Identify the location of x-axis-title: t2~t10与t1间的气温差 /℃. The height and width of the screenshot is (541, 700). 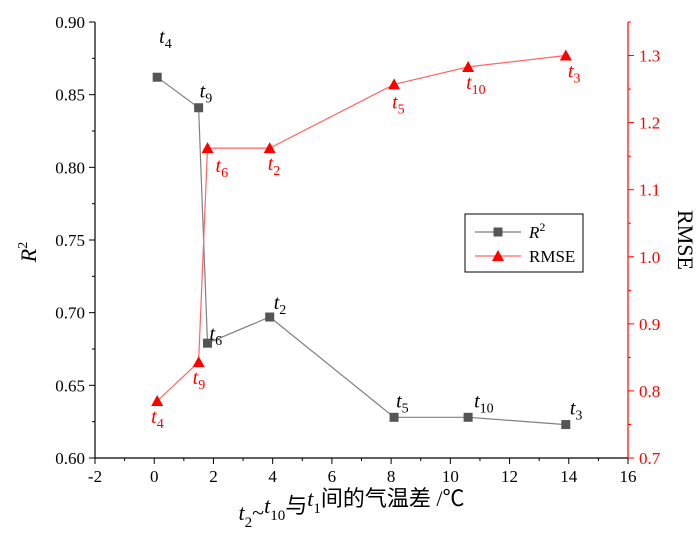
(352, 508).